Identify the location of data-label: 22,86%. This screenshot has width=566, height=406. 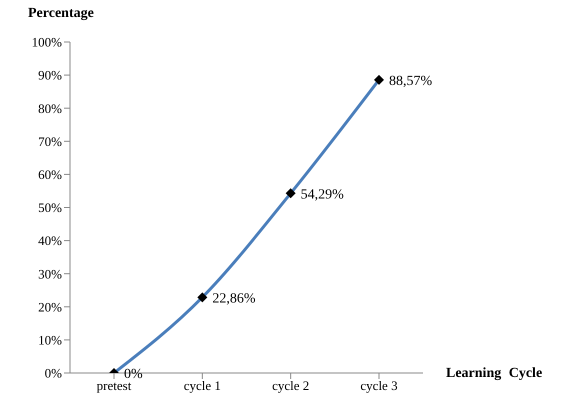
(234, 298).